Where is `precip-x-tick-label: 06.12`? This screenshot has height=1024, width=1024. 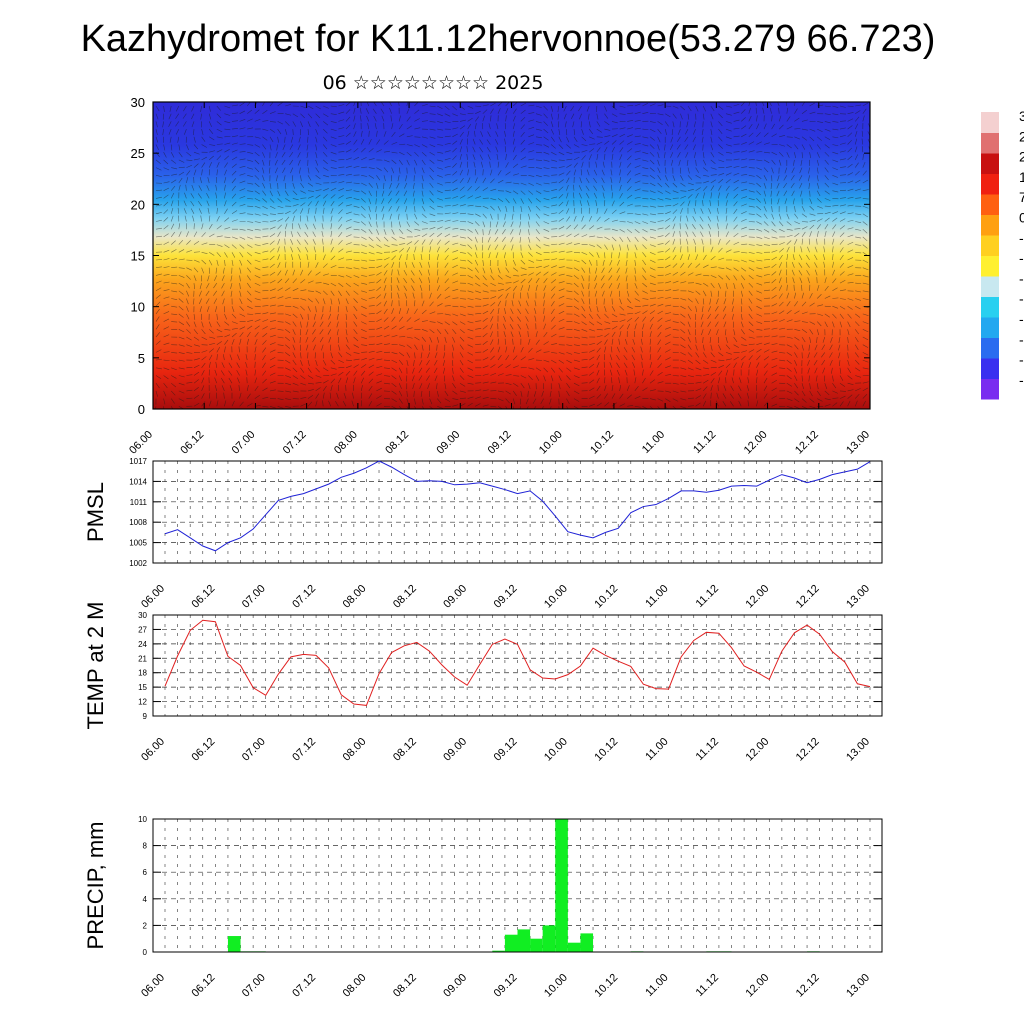 precip-x-tick-label: 06.12 is located at coordinates (204, 986).